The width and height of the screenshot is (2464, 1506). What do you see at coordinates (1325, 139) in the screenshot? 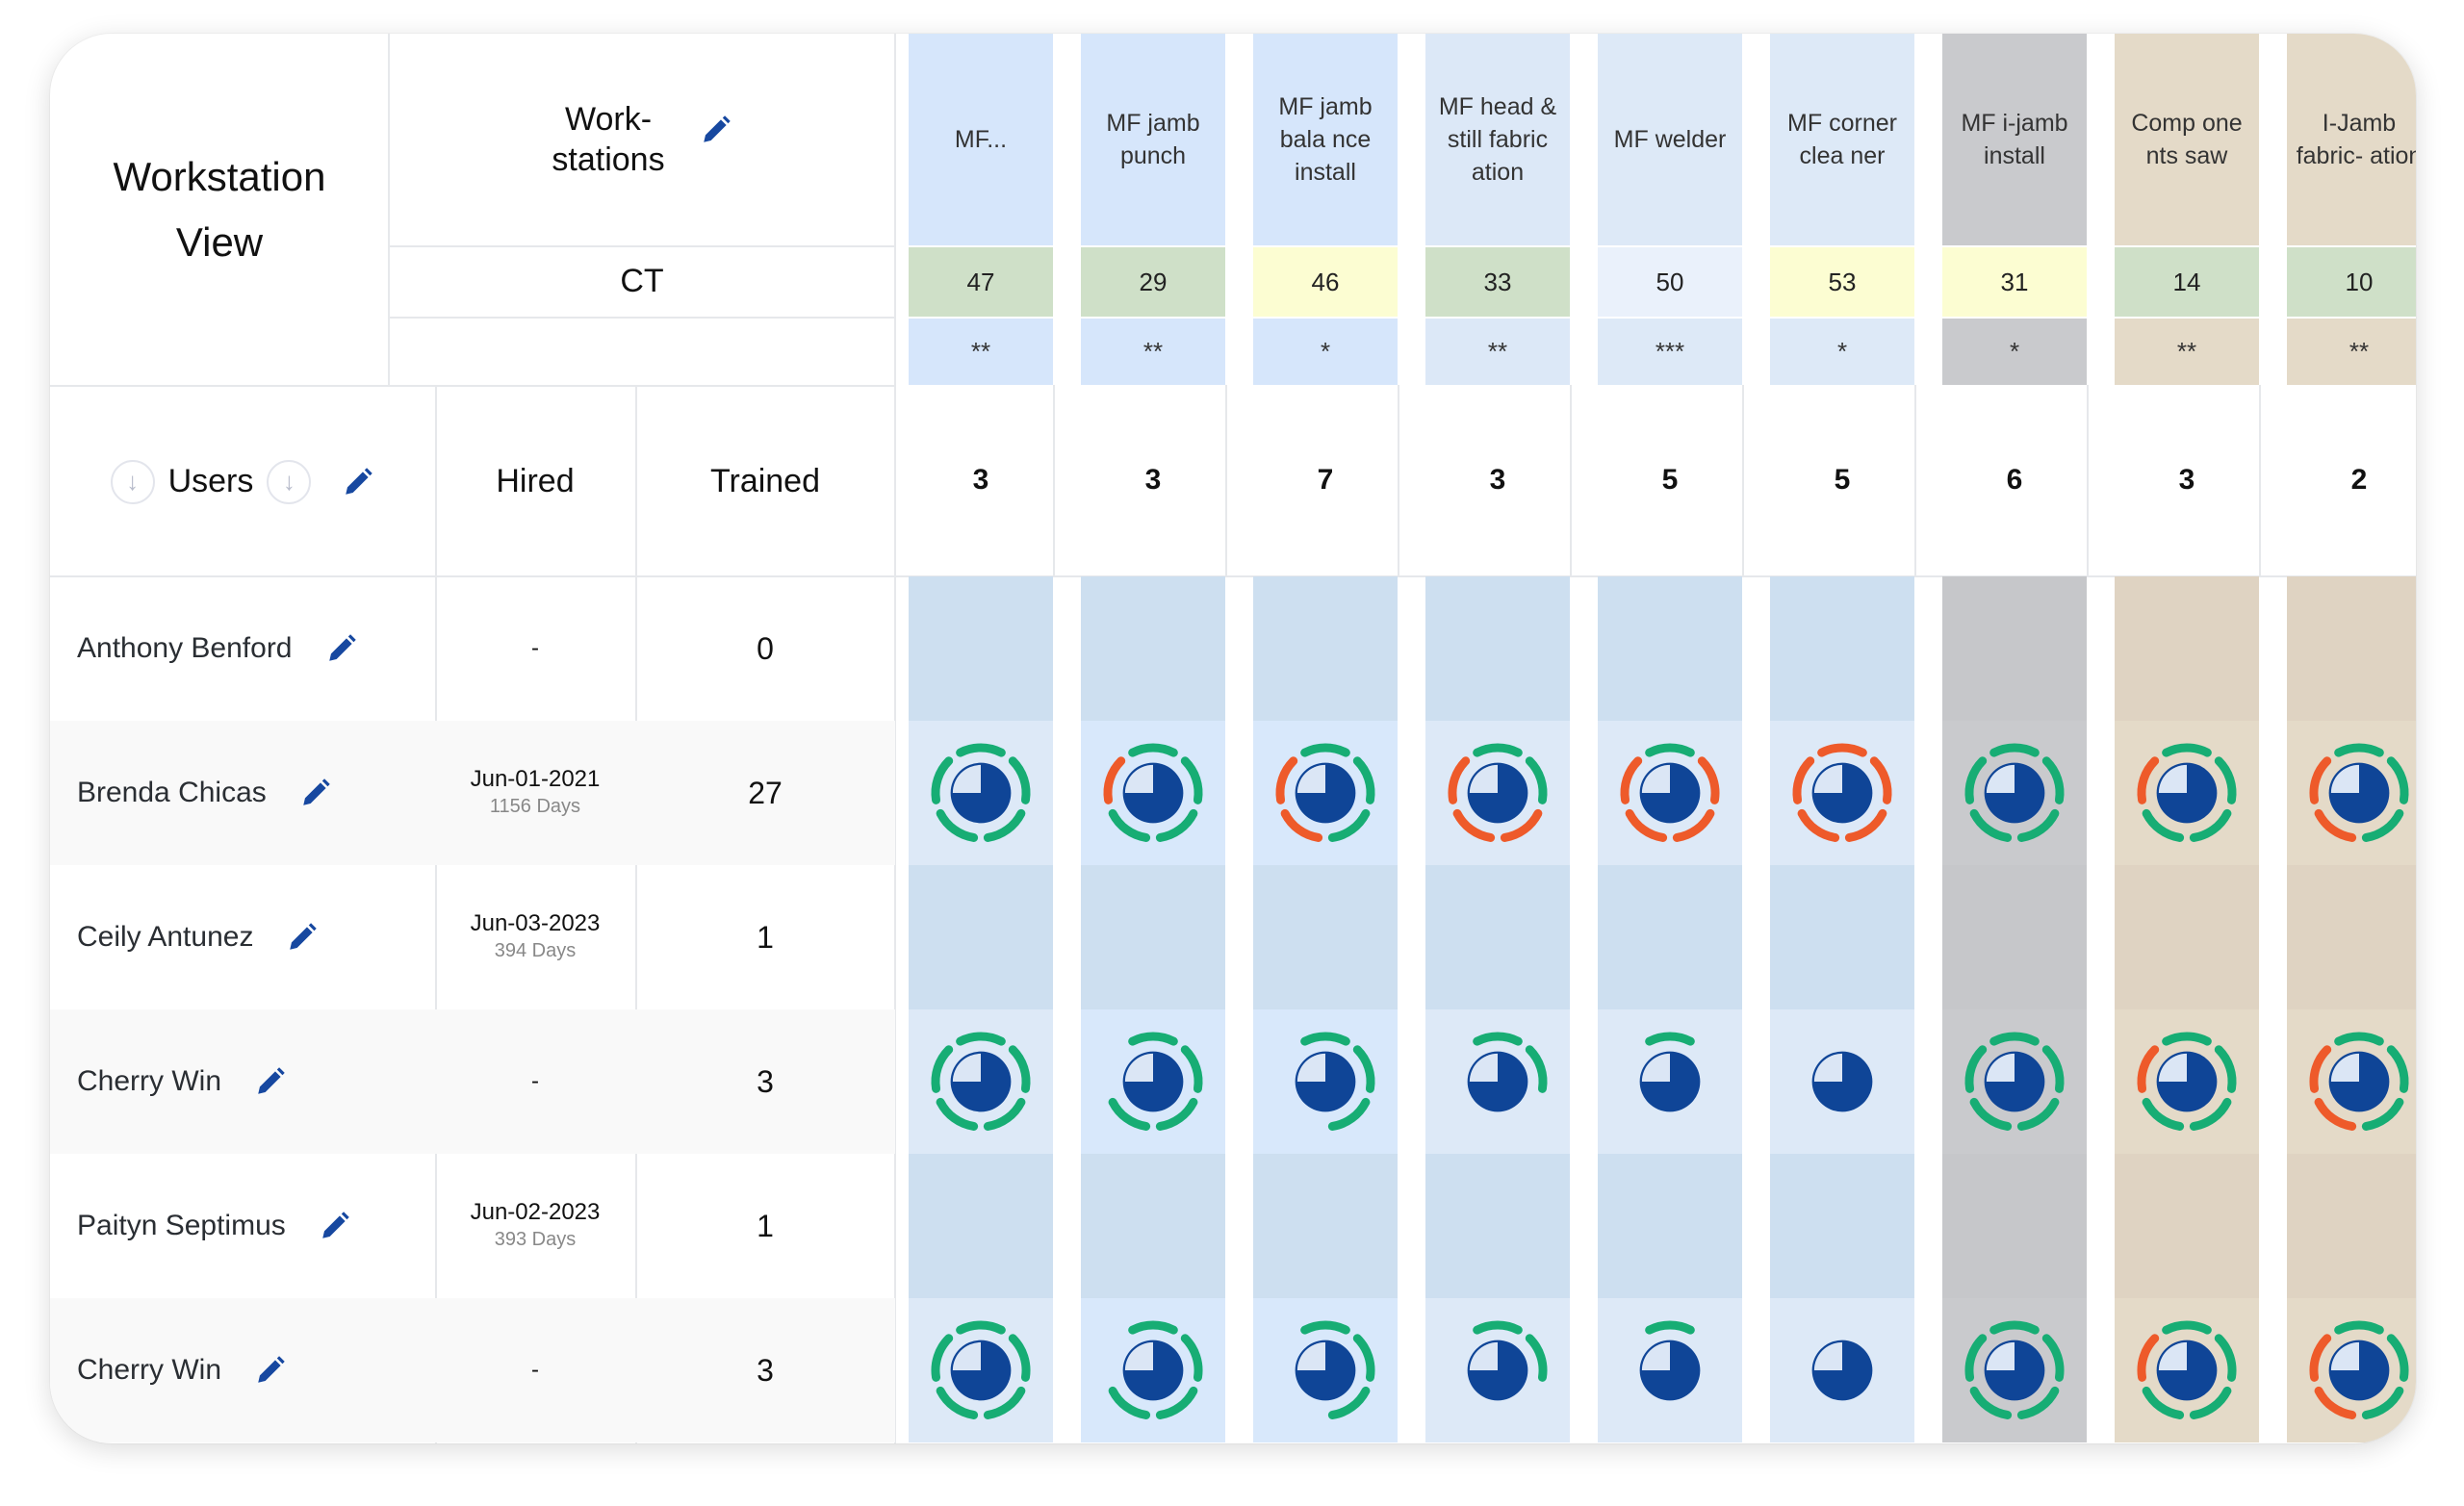
I see `workstation-column-header: MF jamb bala nce install` at bounding box center [1325, 139].